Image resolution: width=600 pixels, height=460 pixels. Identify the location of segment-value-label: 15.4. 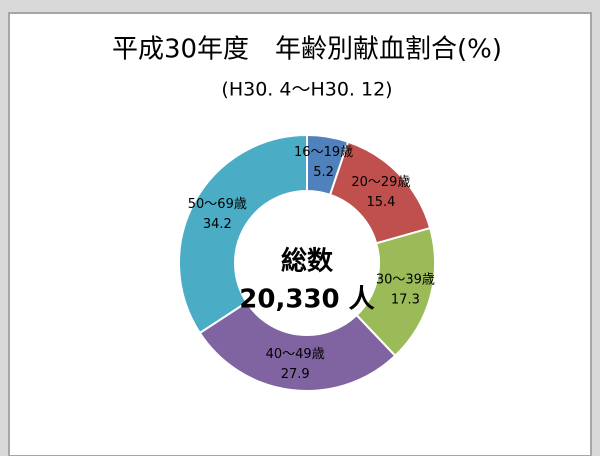
(380, 202).